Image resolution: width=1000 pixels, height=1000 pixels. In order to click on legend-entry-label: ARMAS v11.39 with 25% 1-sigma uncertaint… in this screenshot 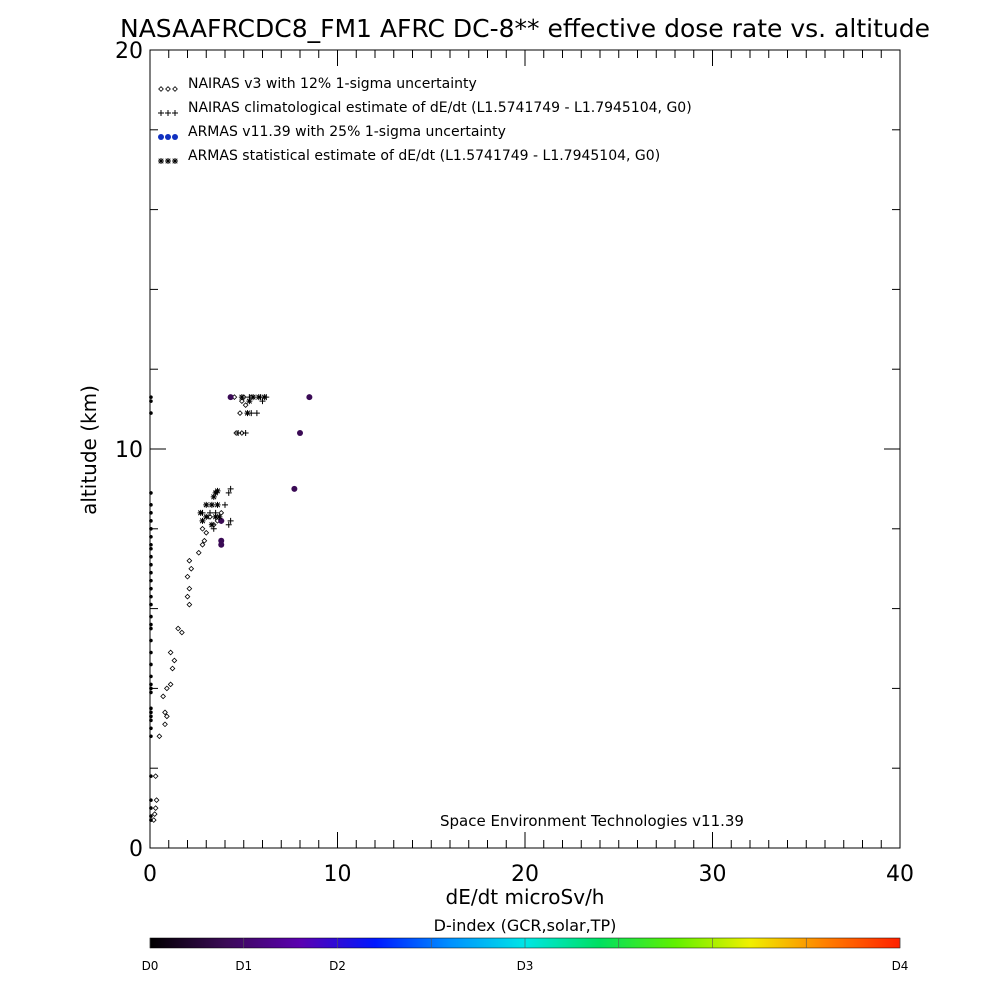, I will do `click(347, 132)`.